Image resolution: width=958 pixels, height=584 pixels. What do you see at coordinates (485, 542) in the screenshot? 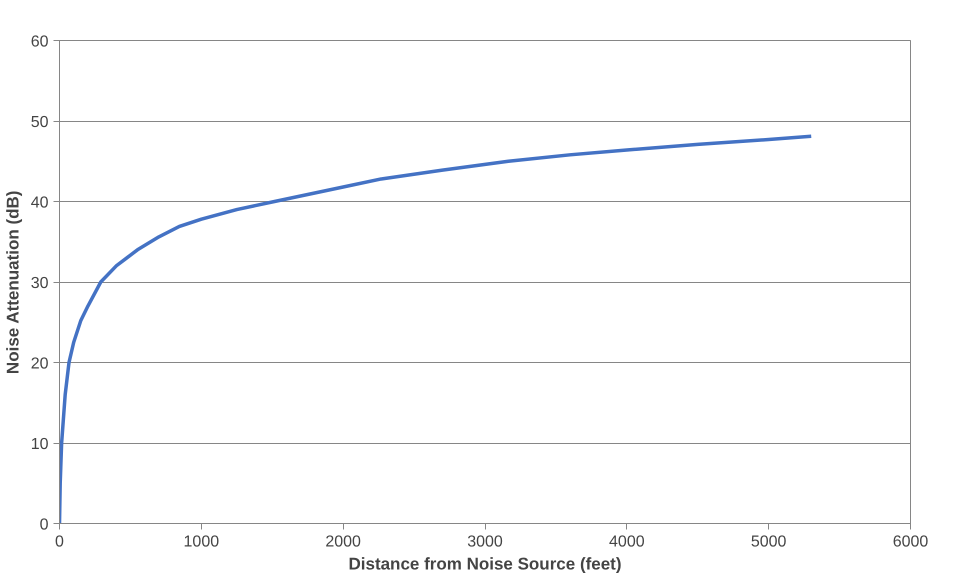
I see `x-tick-label: 3000` at bounding box center [485, 542].